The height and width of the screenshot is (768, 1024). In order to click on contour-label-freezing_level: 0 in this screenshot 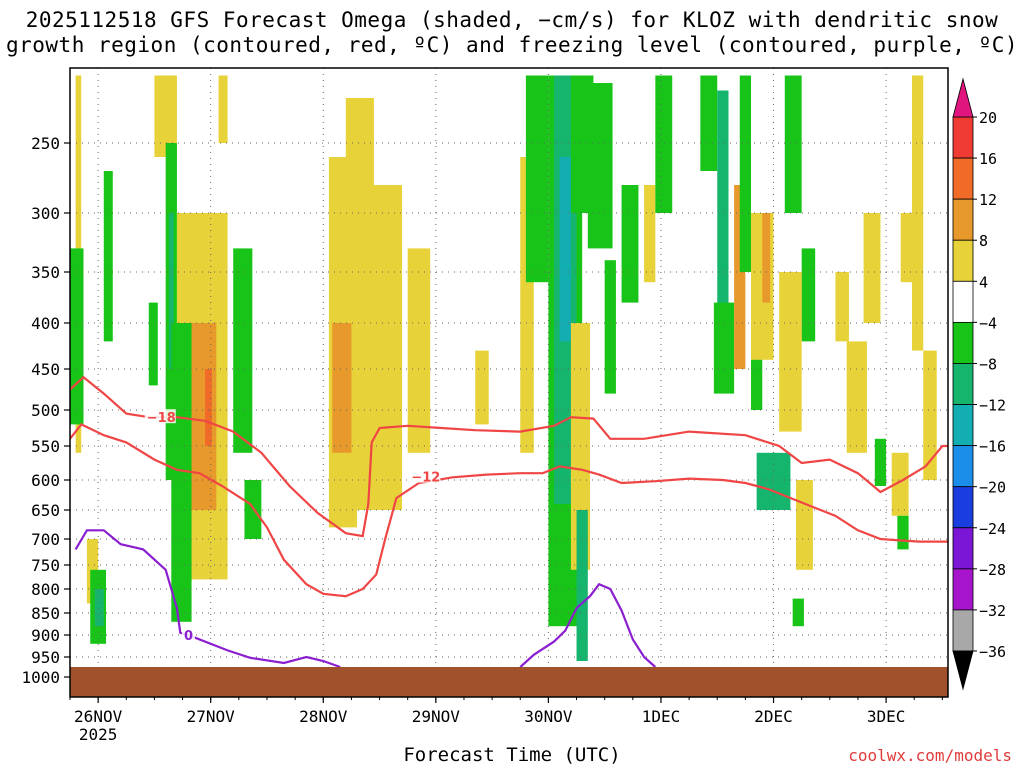, I will do `click(188, 636)`.